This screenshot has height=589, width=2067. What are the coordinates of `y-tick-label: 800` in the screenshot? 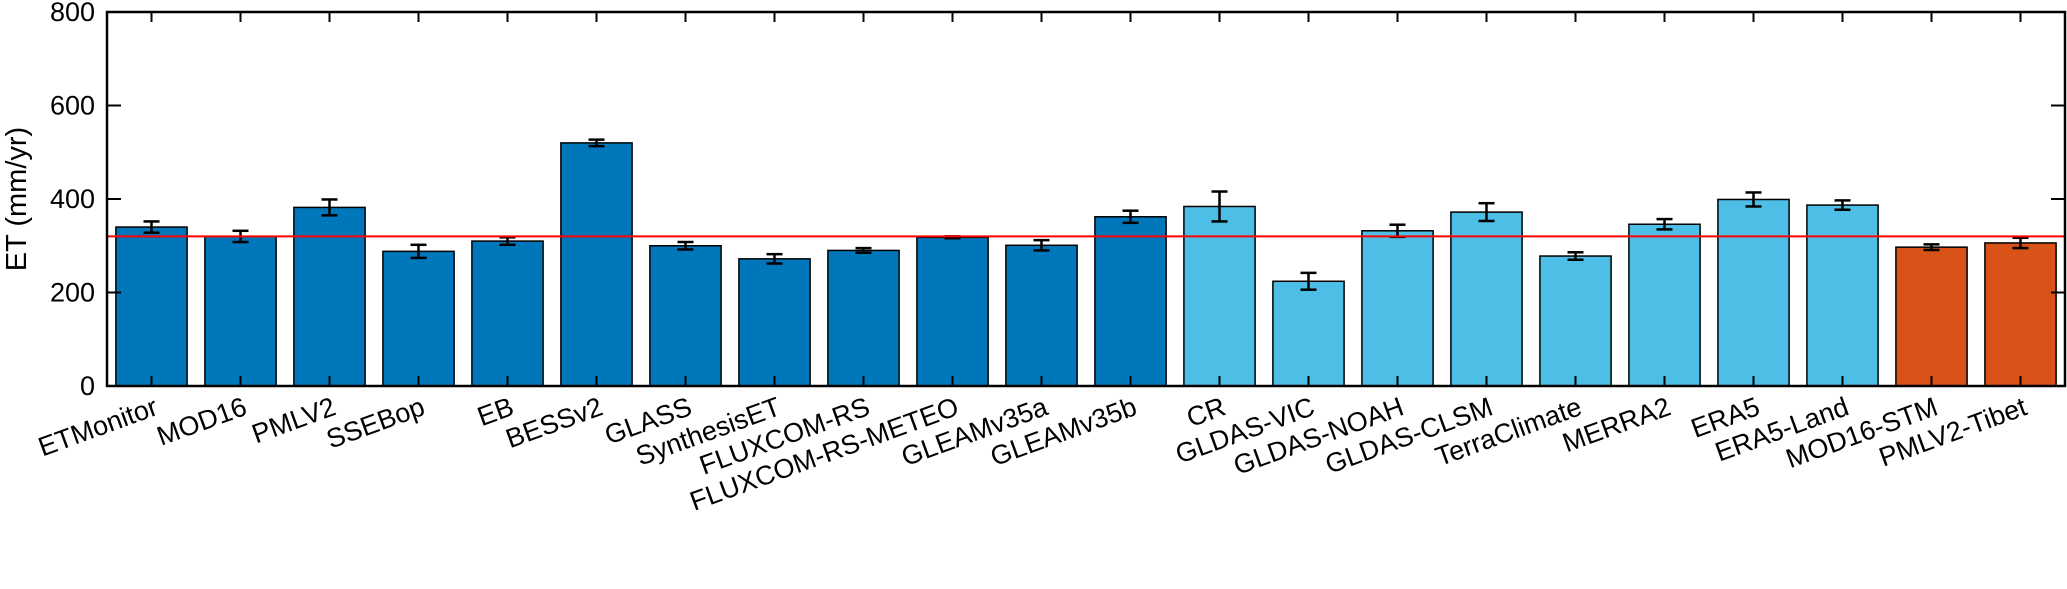 It's located at (72, 13).